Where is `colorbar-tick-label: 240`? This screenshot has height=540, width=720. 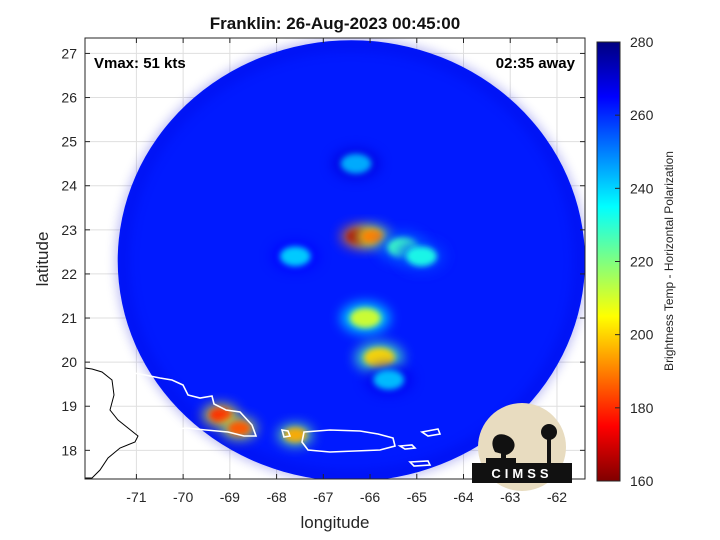
colorbar-tick-label: 240 is located at coordinates (642, 188).